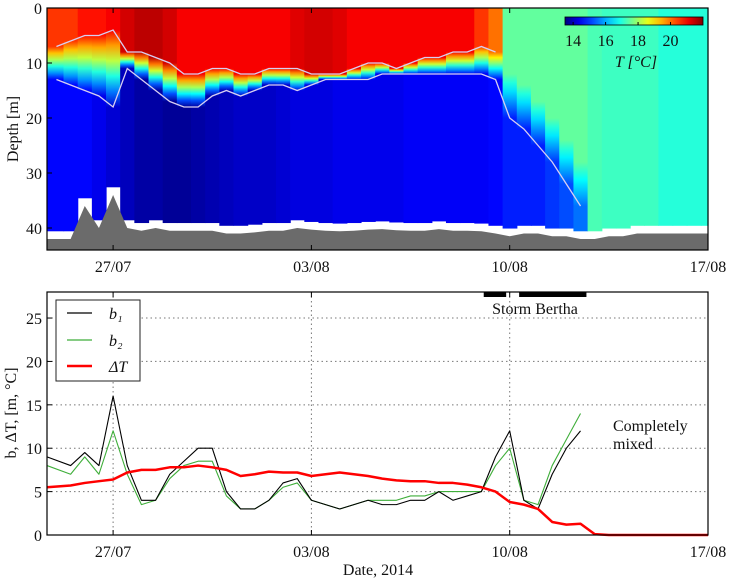 The width and height of the screenshot is (730, 580). Describe the element at coordinates (313, 452) in the screenshot. I see `series-line-b1` at that location.